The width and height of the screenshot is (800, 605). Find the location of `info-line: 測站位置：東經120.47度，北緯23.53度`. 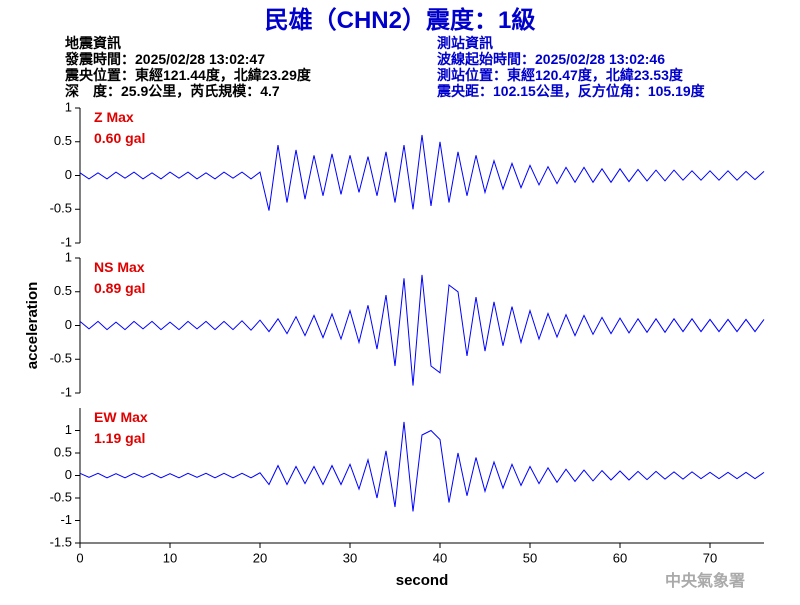

info-line: 測站位置：東經120.47度，北緯23.53度 is located at coordinates (560, 75).